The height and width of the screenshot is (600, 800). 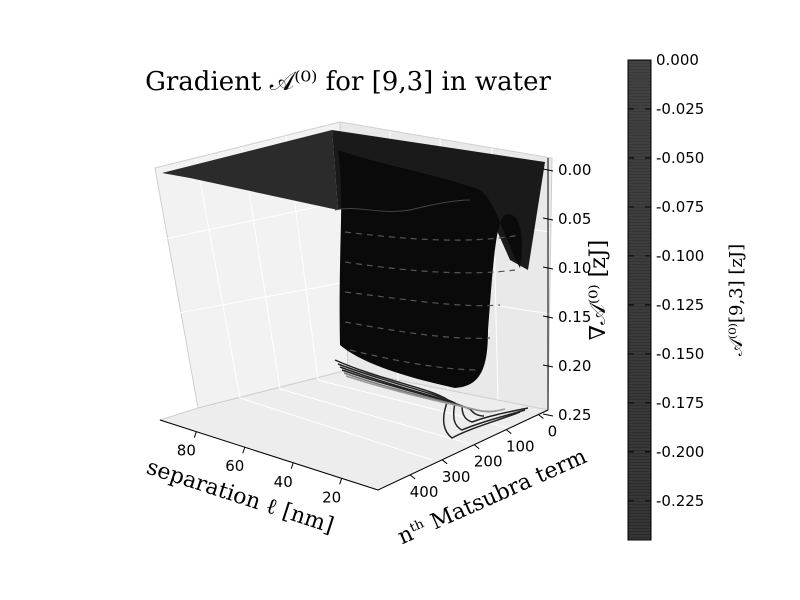 I want to click on floor-contours, so click(x=431, y=399).